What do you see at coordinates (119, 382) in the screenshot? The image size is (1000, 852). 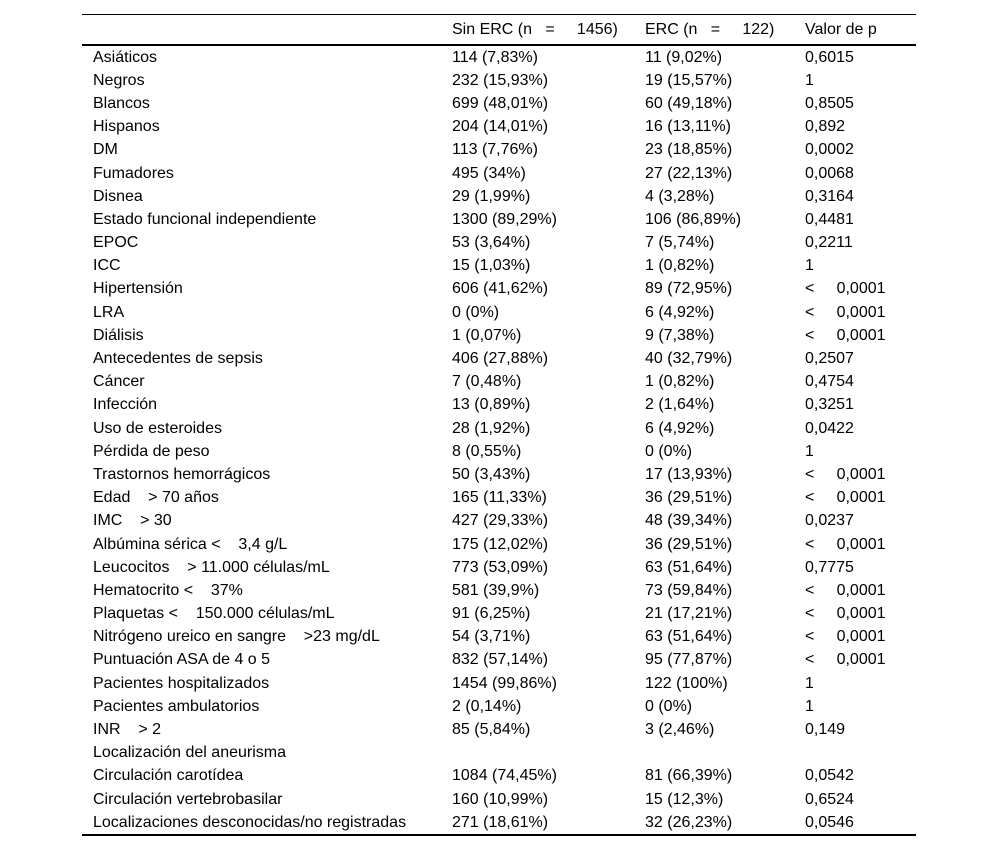 I see `row-label: Cáncer` at bounding box center [119, 382].